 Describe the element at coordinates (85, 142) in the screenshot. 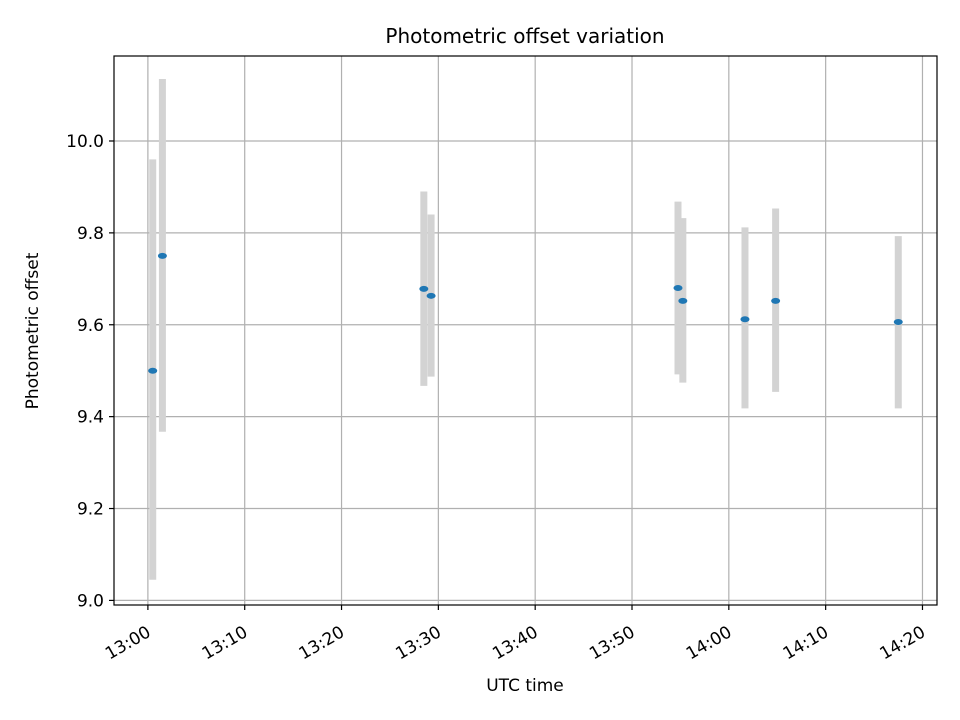

I see `y-tick-label: 10.0` at that location.